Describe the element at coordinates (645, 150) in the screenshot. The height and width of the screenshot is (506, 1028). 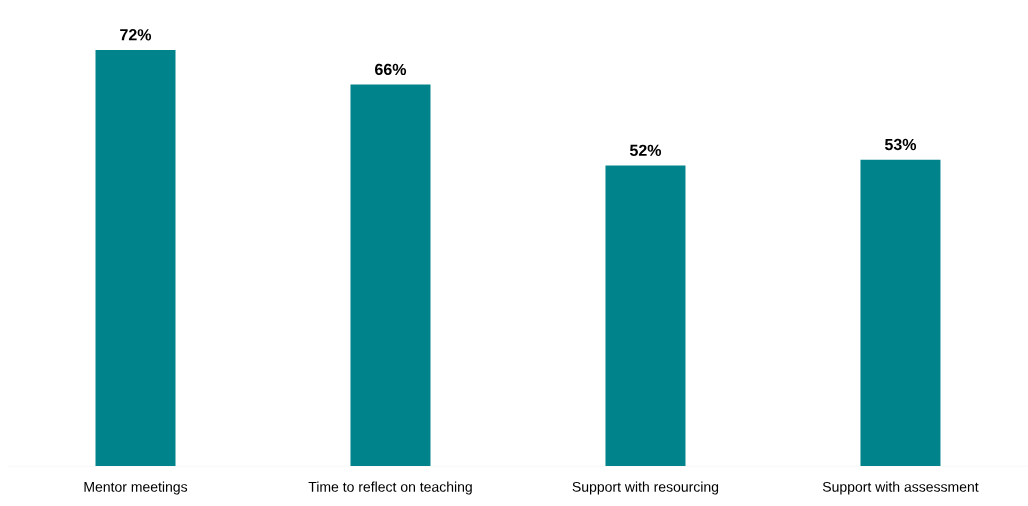
I see `data-label: 52%` at that location.